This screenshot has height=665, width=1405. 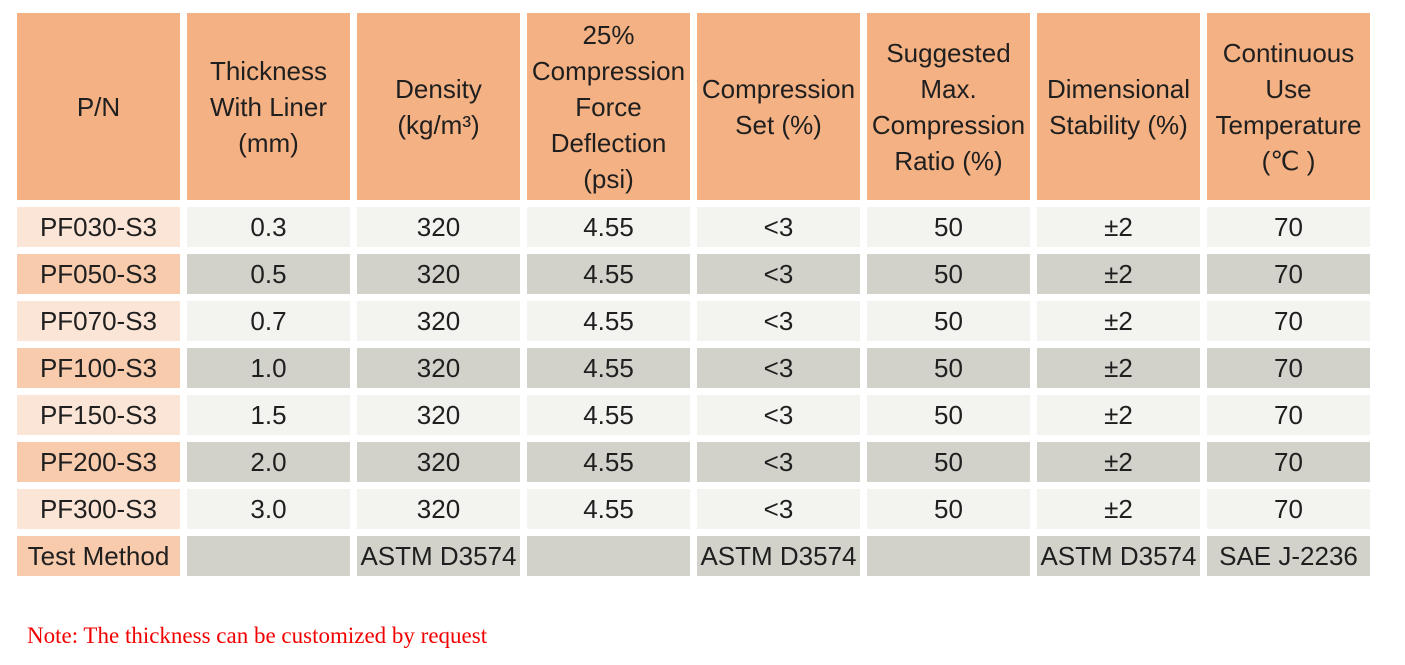 What do you see at coordinates (693, 509) in the screenshot?
I see `table-row-pf300: PF300-S3 3.0 320 4.55 <3 50 ±2 70` at bounding box center [693, 509].